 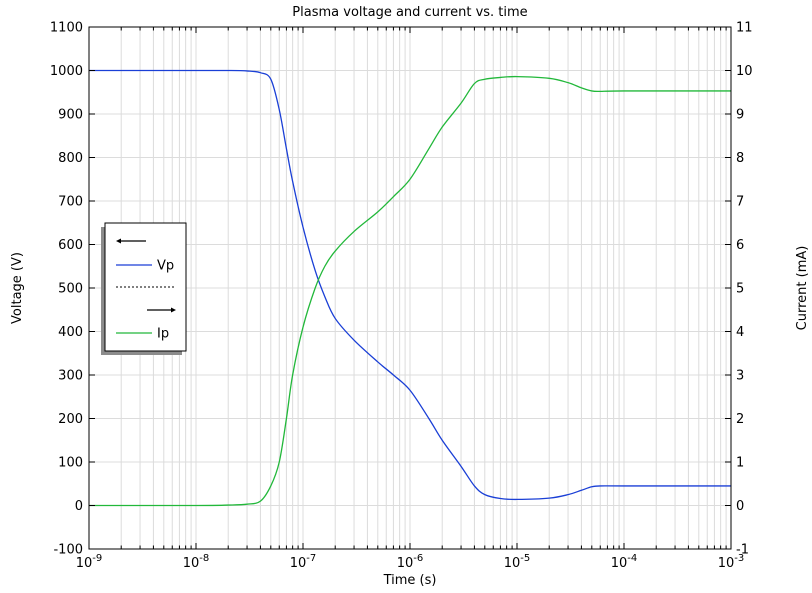 I want to click on y-right-tick-label: 10, so click(x=744, y=71).